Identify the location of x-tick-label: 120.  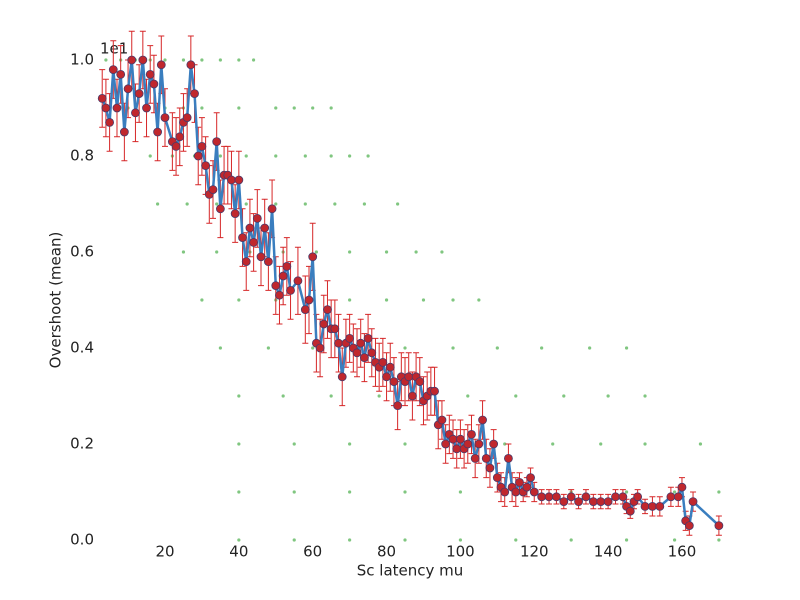
(534, 552).